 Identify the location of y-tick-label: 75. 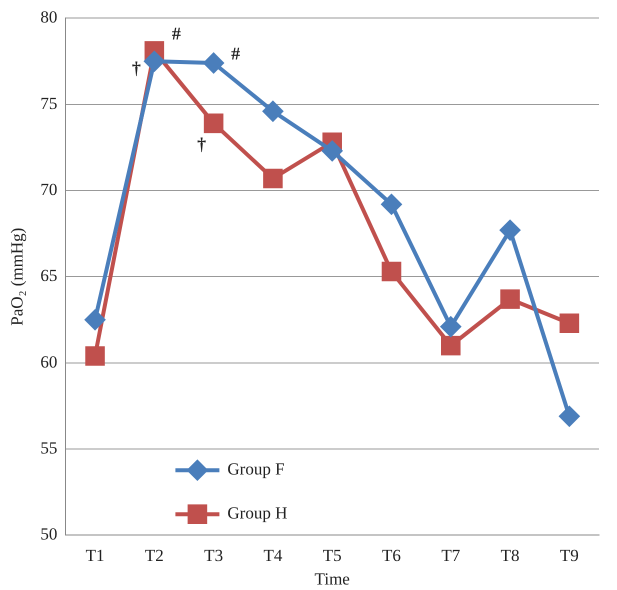
(49, 103).